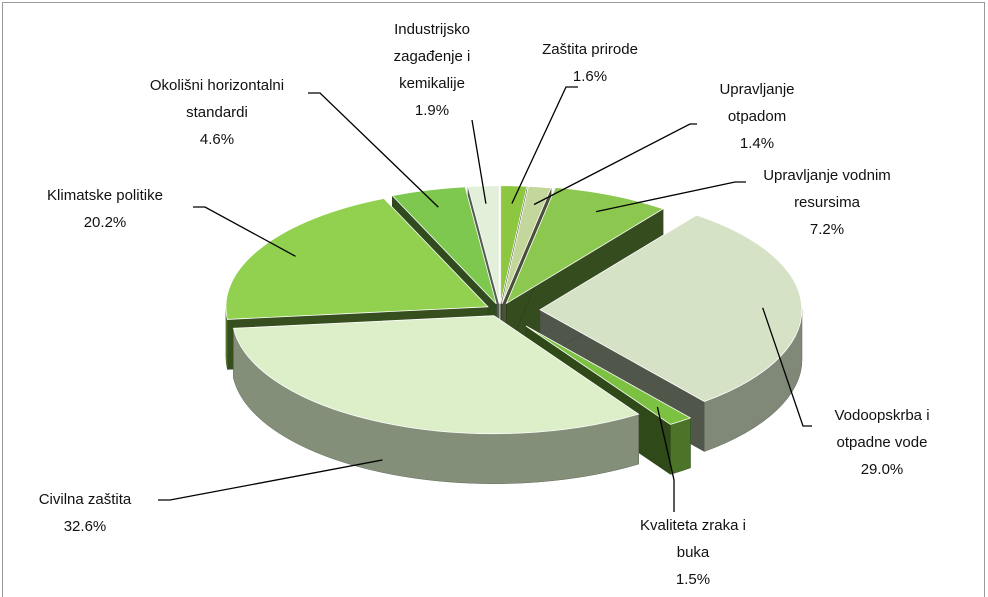 The height and width of the screenshot is (597, 988). Describe the element at coordinates (105, 222) in the screenshot. I see `label-value: 20.2%` at that location.